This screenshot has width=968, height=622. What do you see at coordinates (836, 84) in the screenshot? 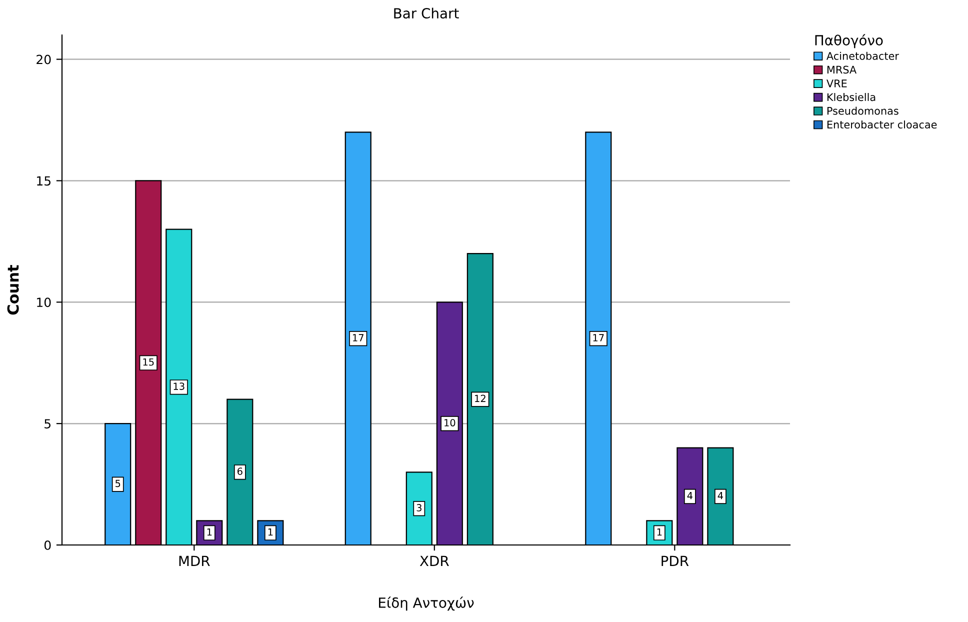
I see `legend-label: VRE` at bounding box center [836, 84].